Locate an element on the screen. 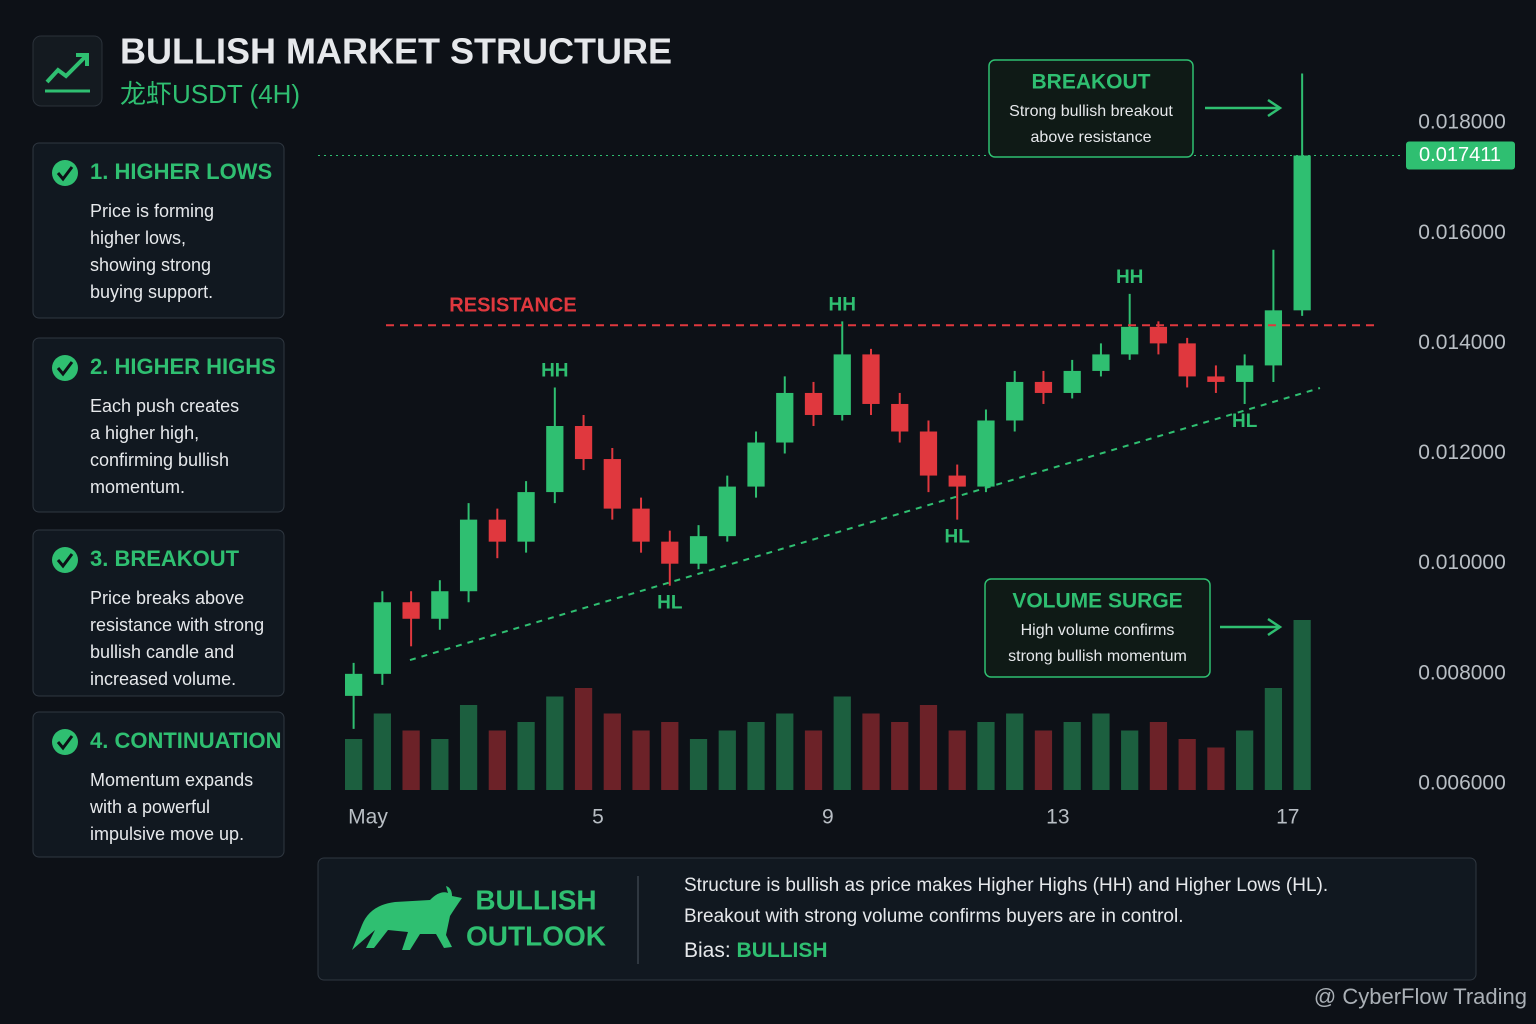  pivot-label: HH is located at coordinates (554, 370).